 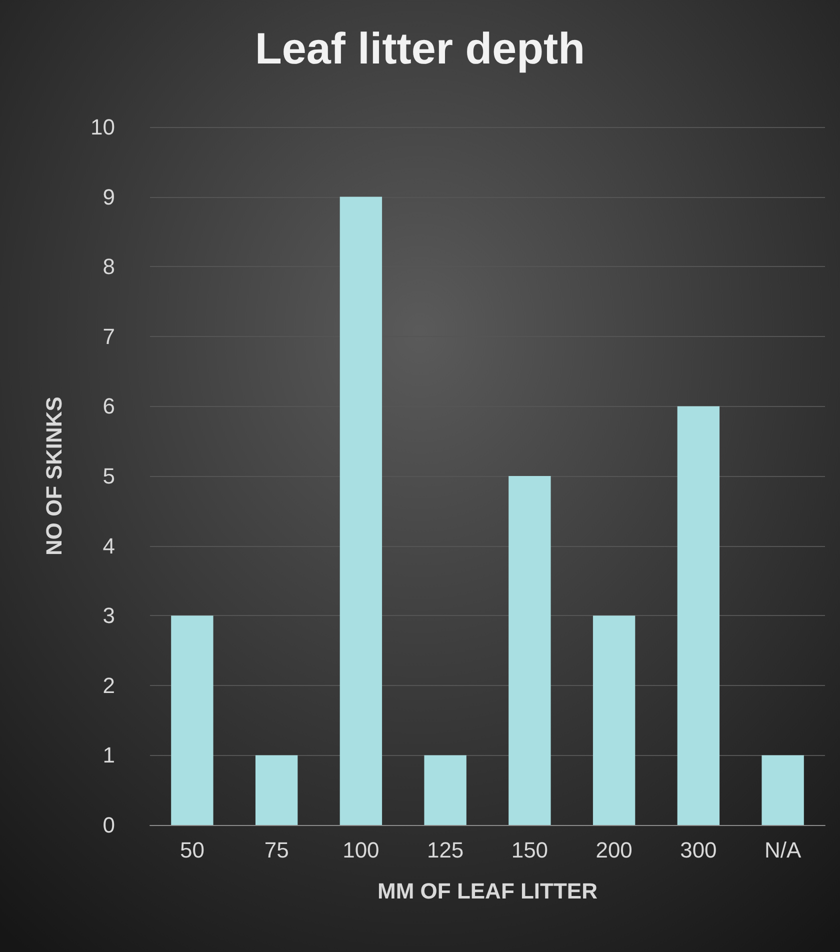 What do you see at coordinates (529, 850) in the screenshot?
I see `x-tick-label: 150` at bounding box center [529, 850].